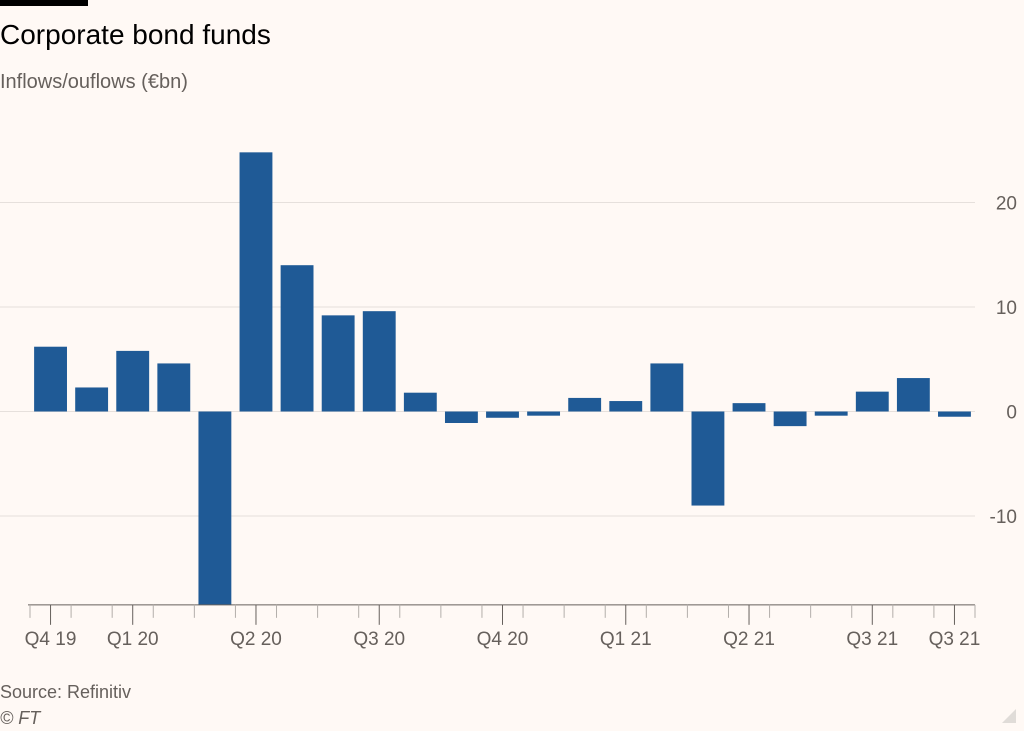 The image size is (1024, 731). What do you see at coordinates (133, 639) in the screenshot?
I see `x-tick-label: Q1 20` at bounding box center [133, 639].